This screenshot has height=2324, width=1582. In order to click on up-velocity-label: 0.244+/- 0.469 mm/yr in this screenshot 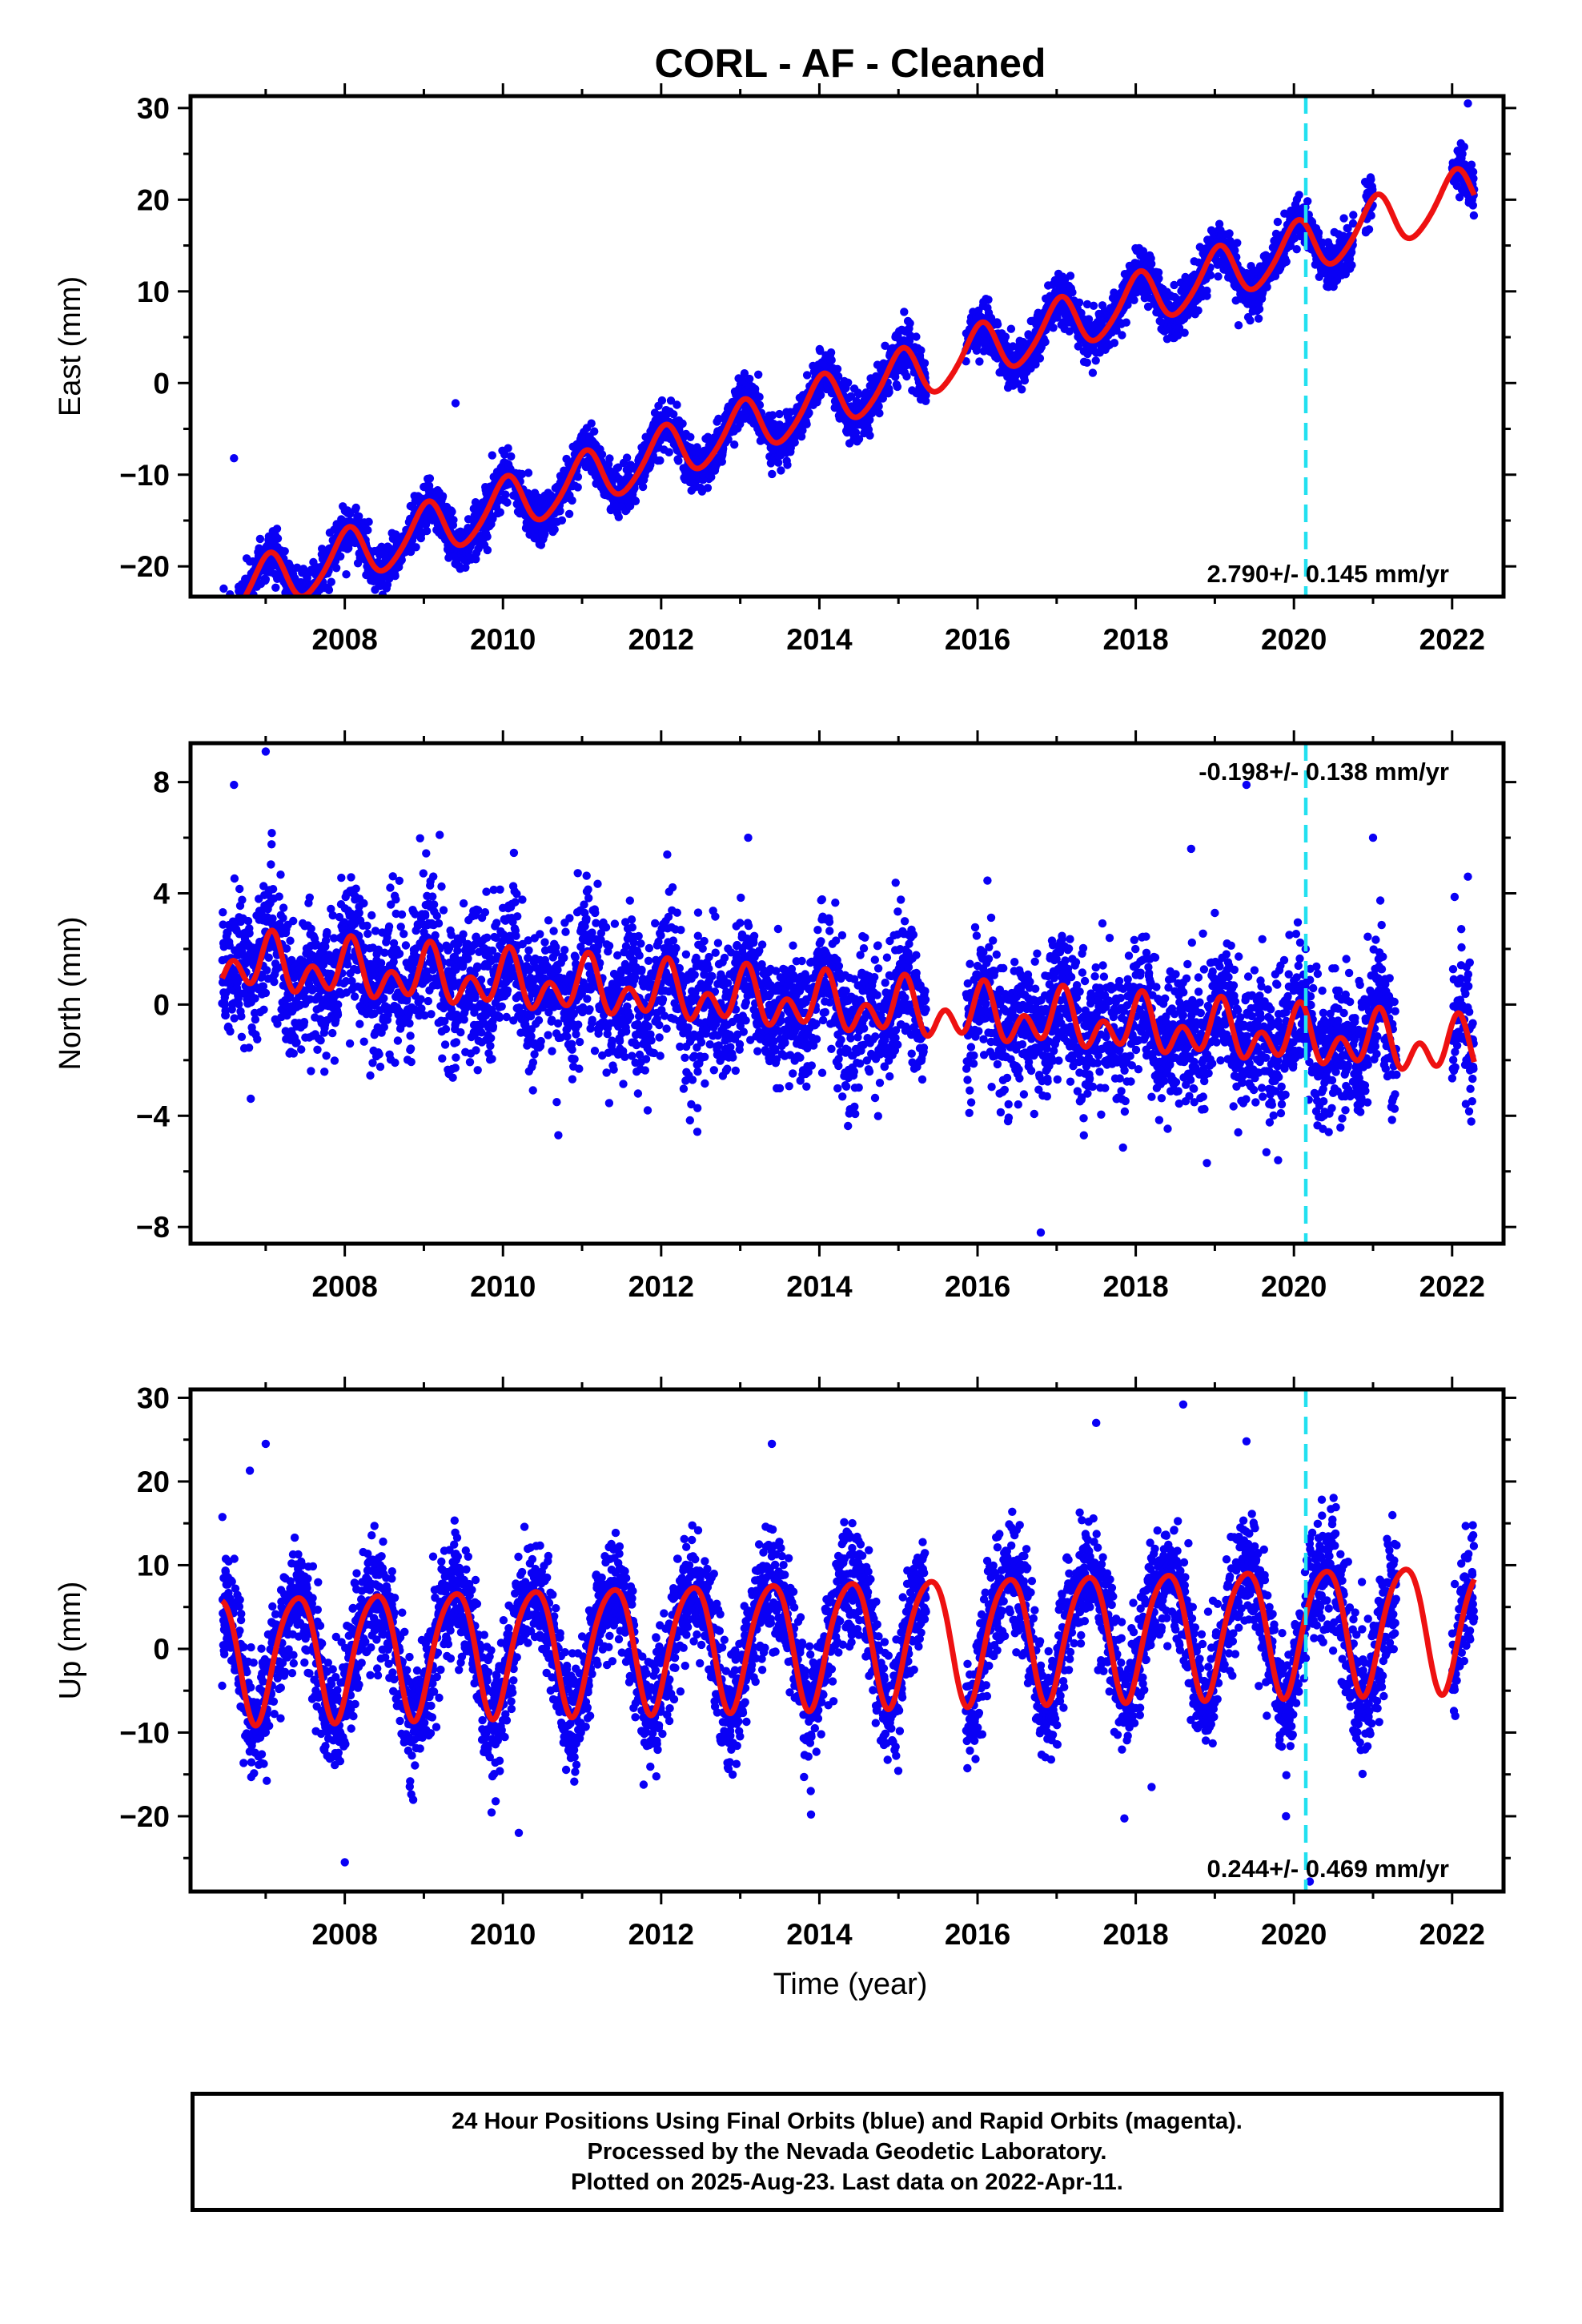, I will do `click(1328, 1869)`.